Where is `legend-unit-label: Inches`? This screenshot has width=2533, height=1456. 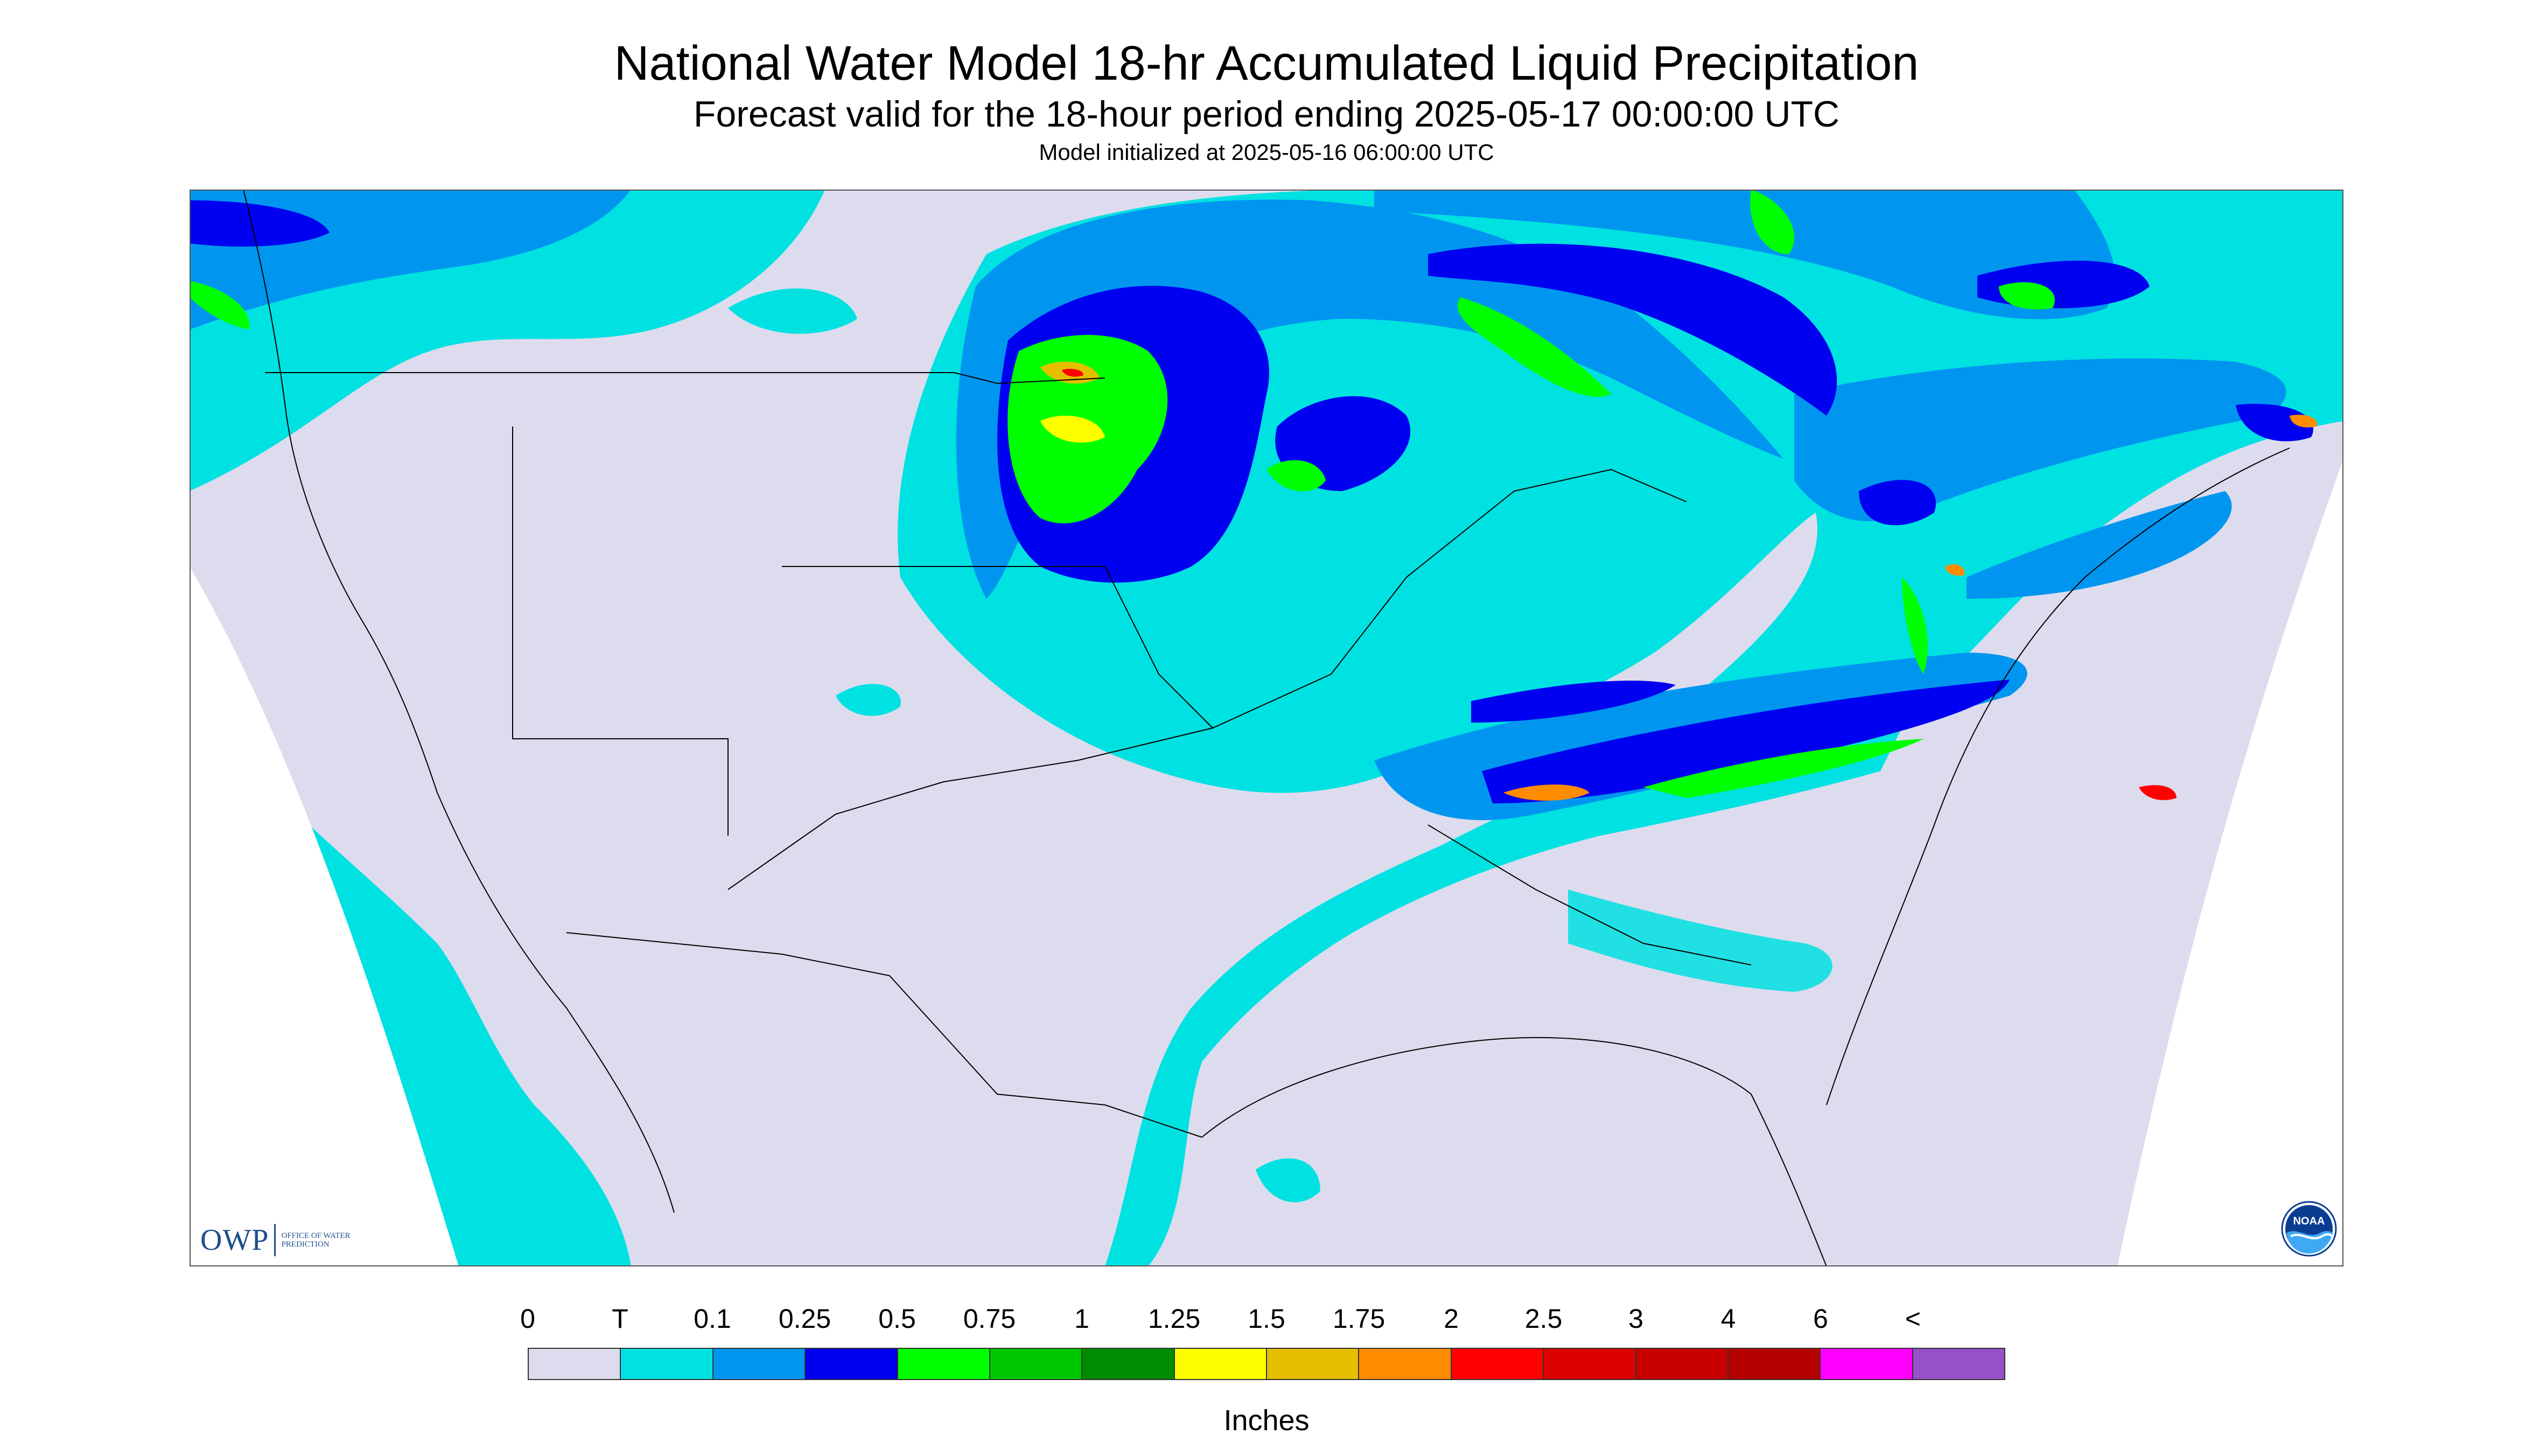
legend-unit-label: Inches is located at coordinates (1266, 1420).